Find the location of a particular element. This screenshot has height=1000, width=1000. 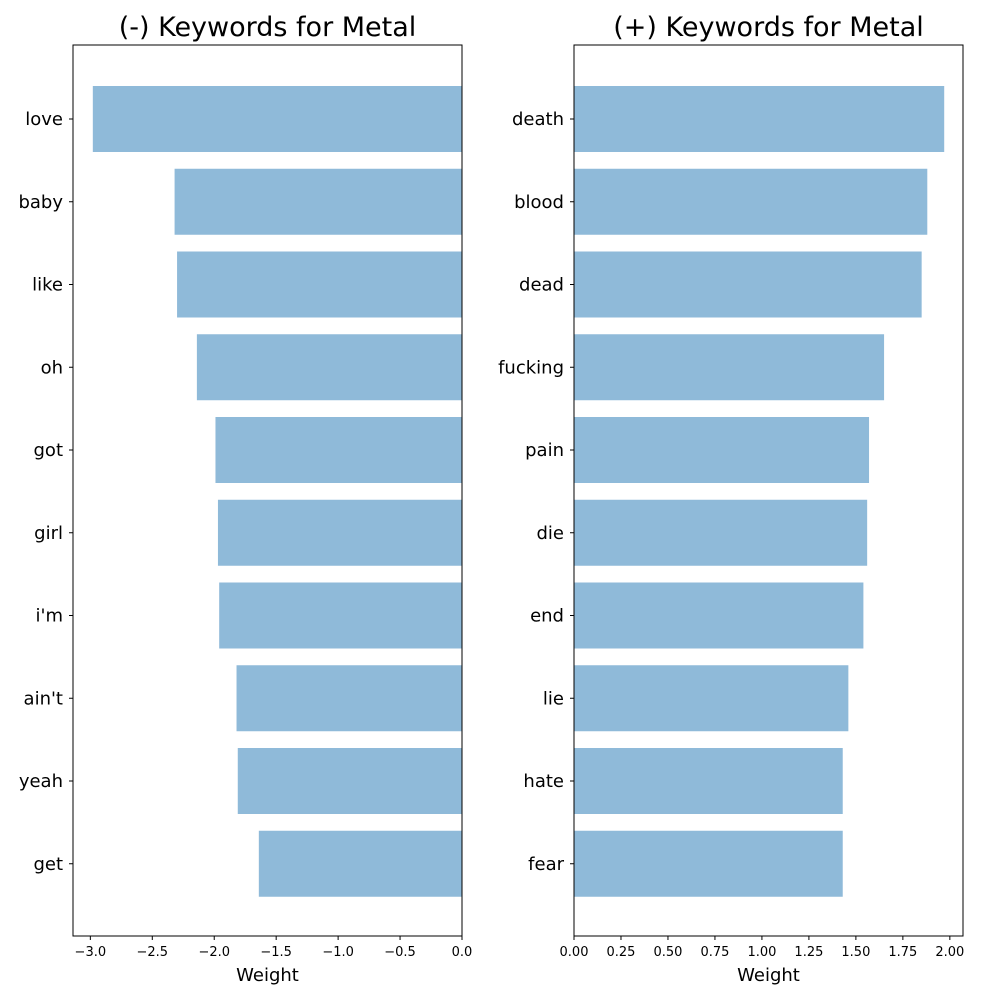

bar-ain-t is located at coordinates (349, 698).